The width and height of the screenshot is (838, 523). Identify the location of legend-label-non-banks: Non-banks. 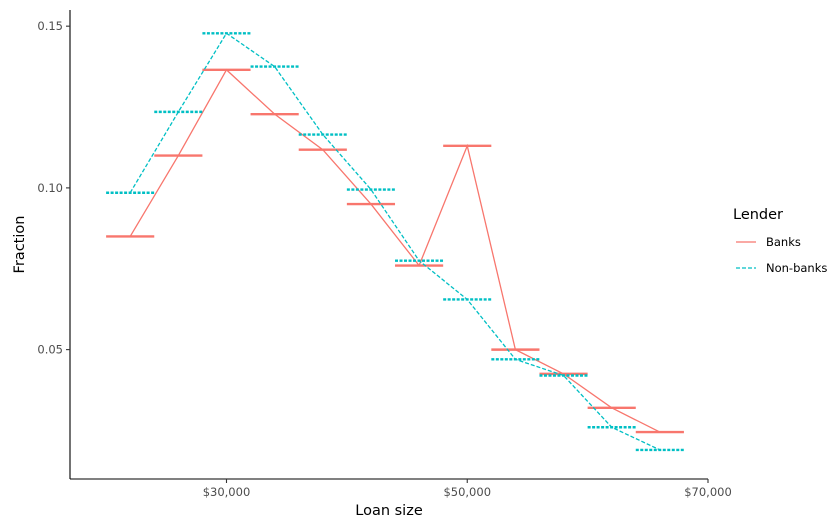
(796, 268).